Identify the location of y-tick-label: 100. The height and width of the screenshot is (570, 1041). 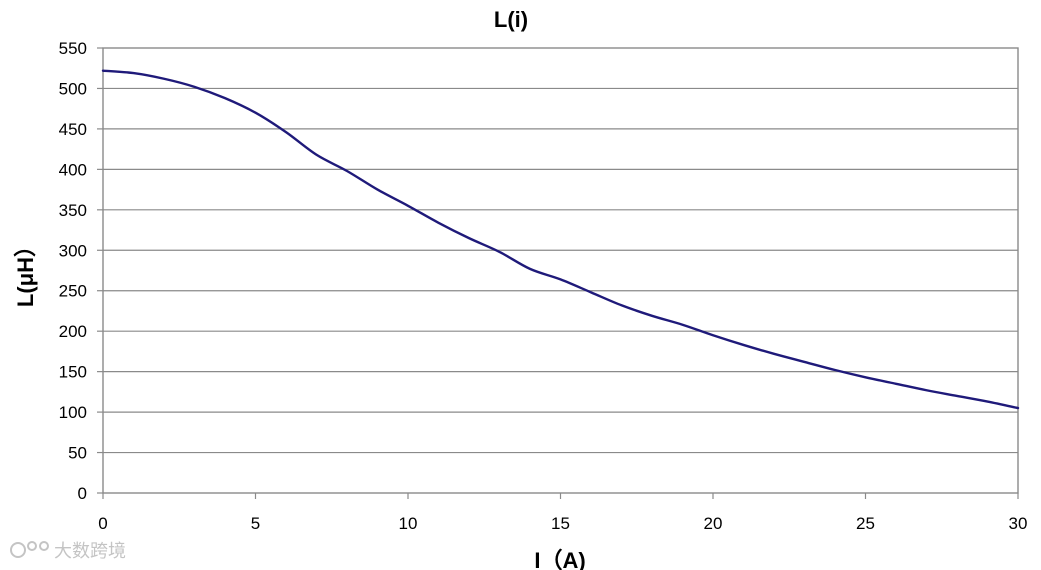
(73, 412).